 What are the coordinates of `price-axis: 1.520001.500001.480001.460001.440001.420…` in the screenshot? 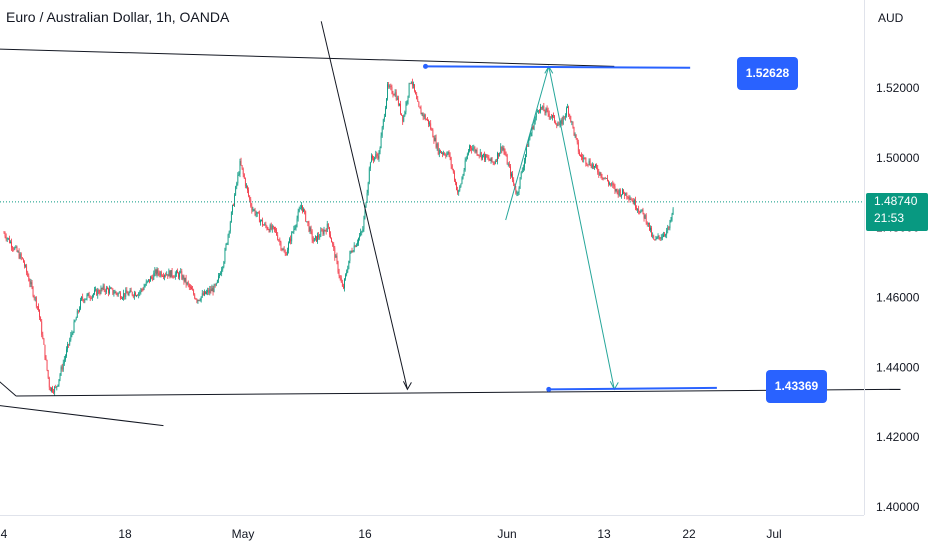 It's located at (898, 297).